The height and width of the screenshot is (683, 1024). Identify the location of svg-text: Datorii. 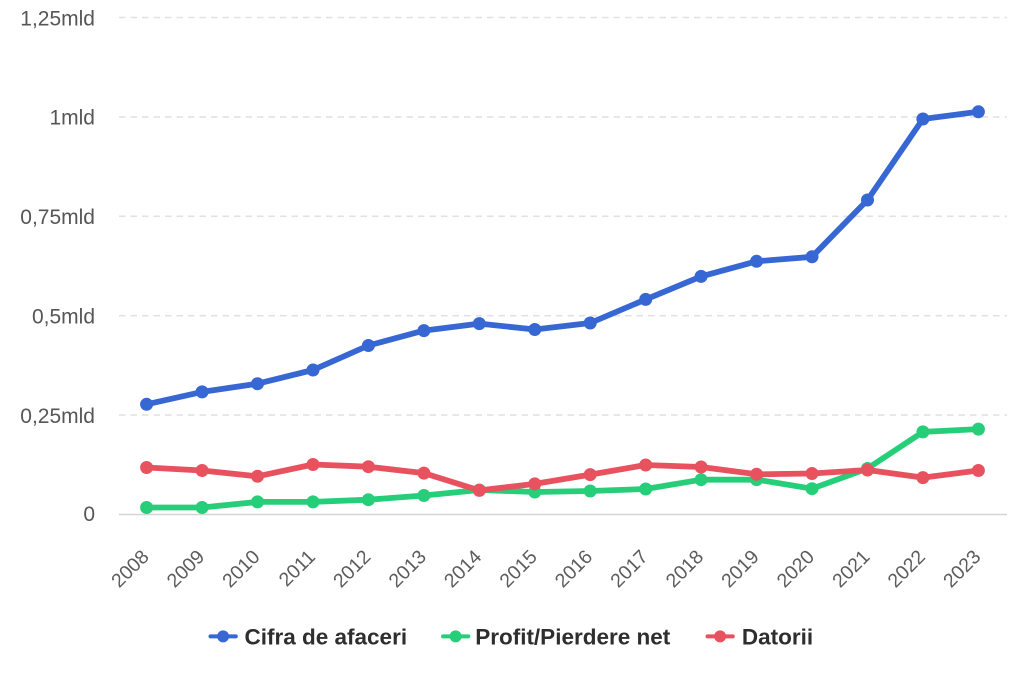
(777, 636).